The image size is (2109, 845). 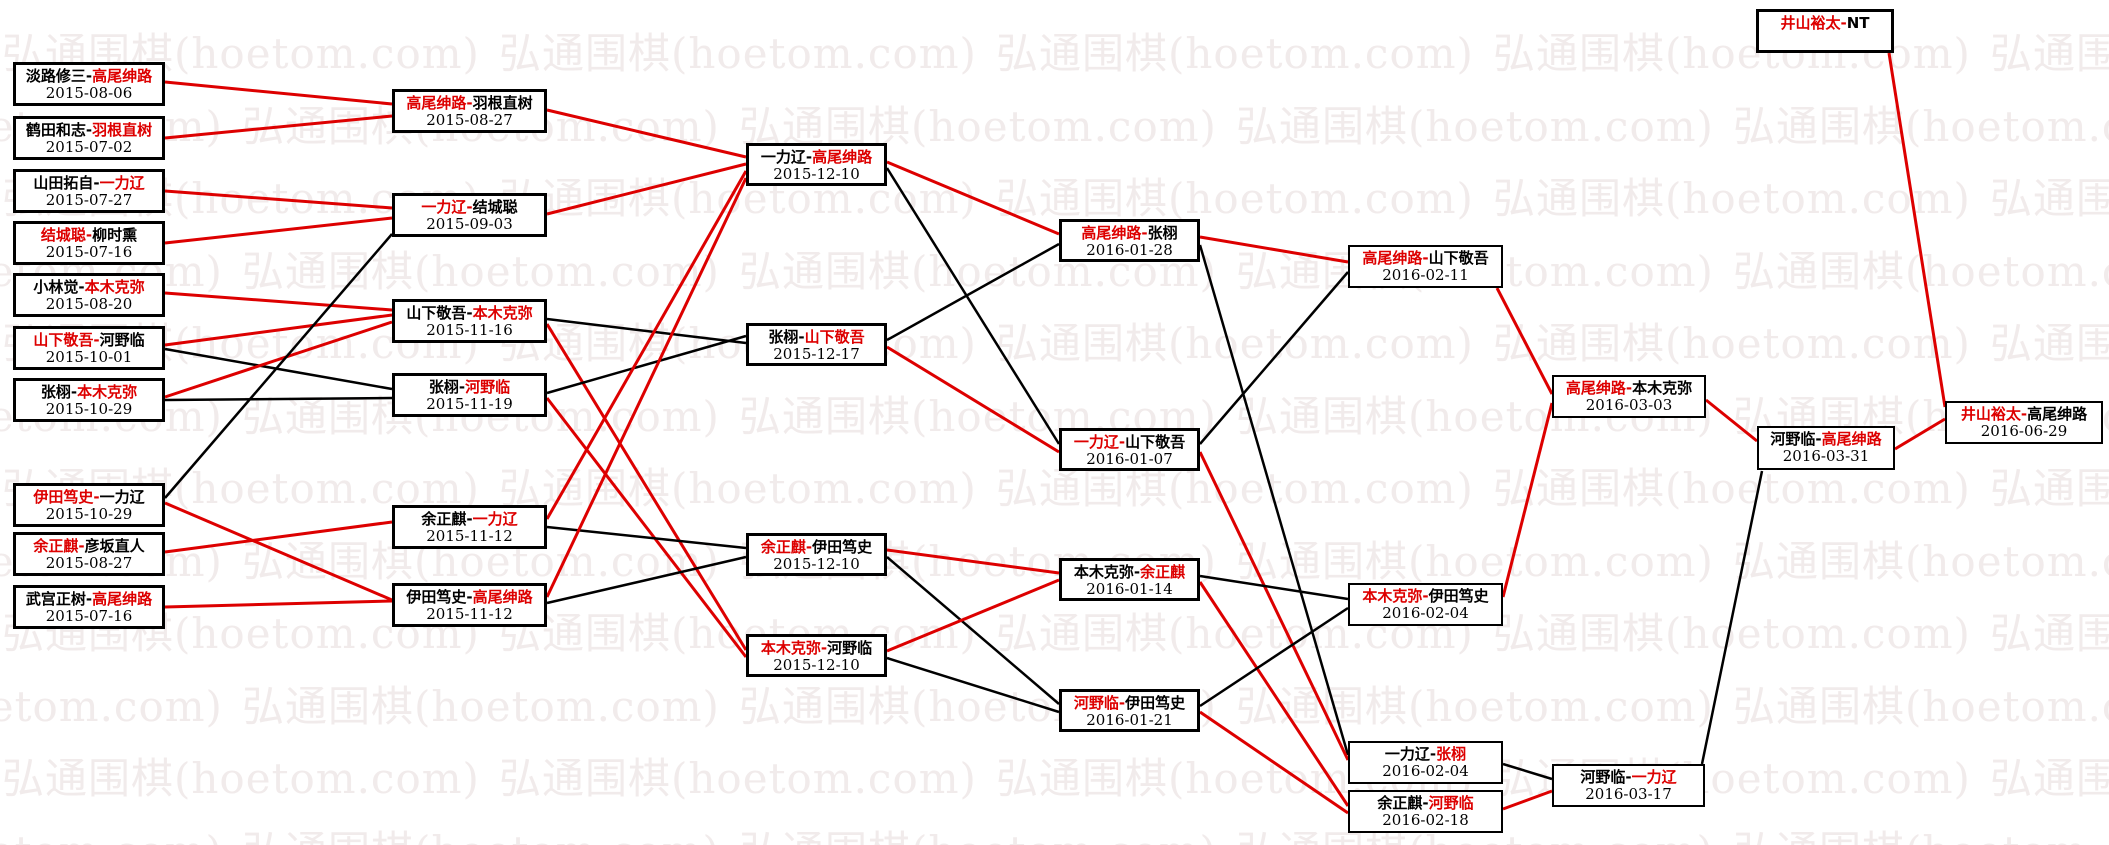 What do you see at coordinates (55, 599) in the screenshot?
I see `player-name: 武宫正树` at bounding box center [55, 599].